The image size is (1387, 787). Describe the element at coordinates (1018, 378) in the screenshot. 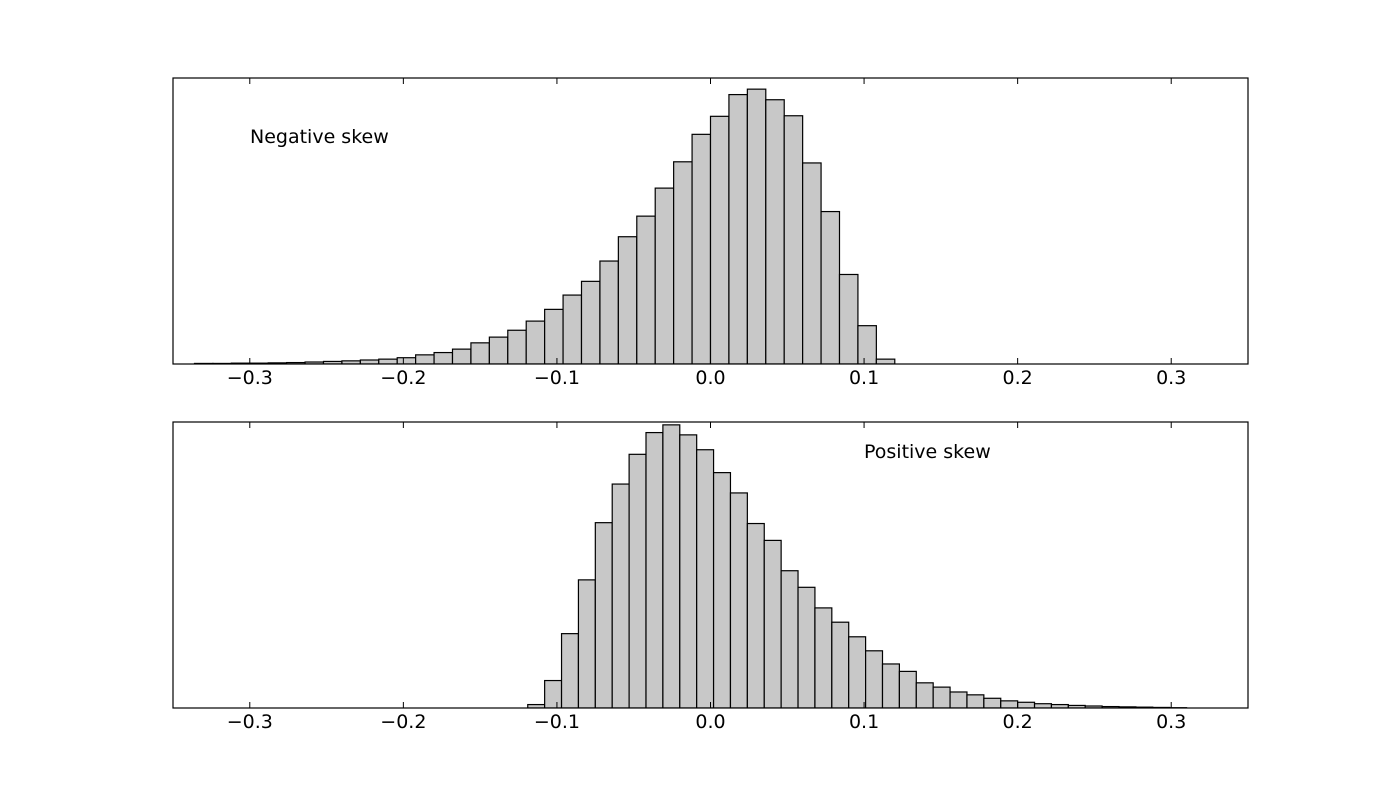

I see `negative-skew-x-tick-label: 0.2` at that location.